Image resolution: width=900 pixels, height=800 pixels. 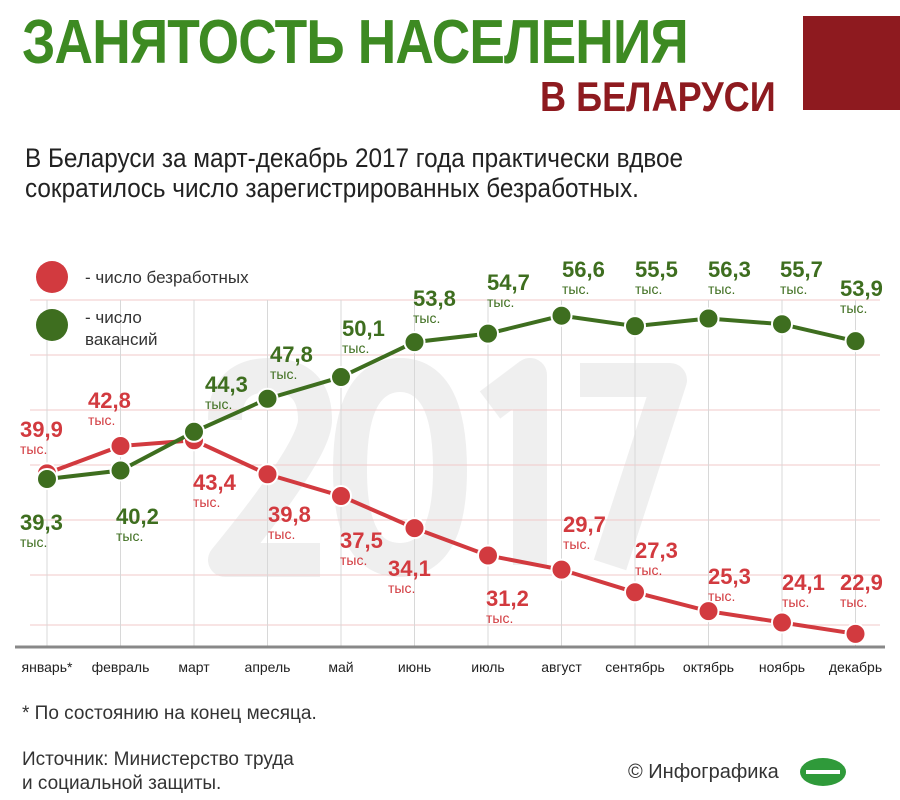 What do you see at coordinates (194, 667) in the screenshot?
I see `x-tick-label: март` at bounding box center [194, 667].